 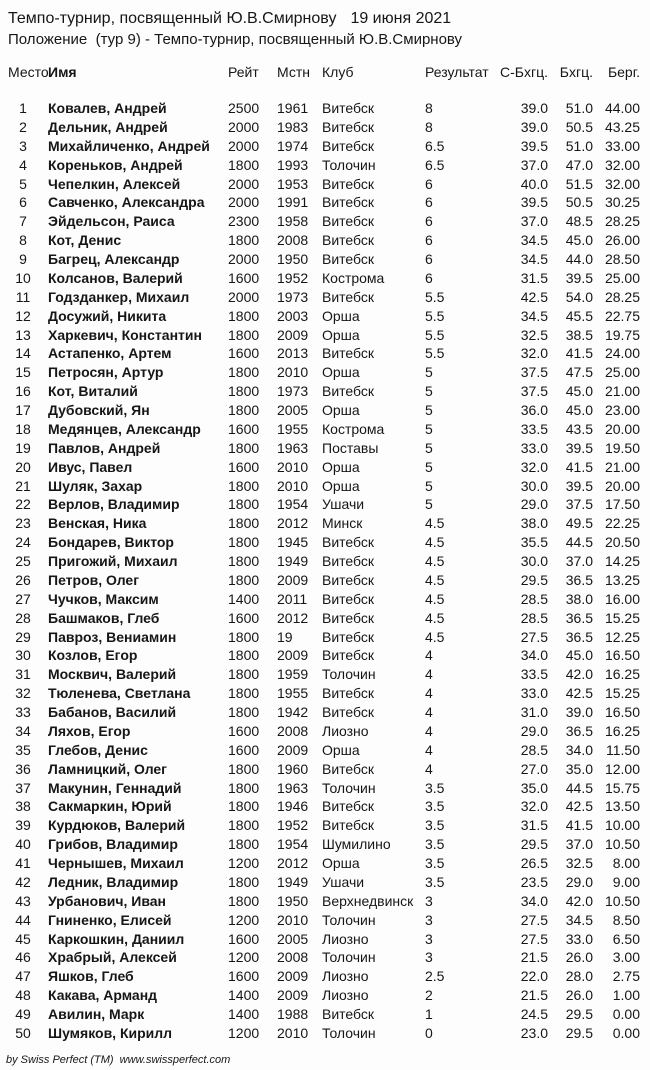 I want to click on cell-bhg: 42.5, so click(x=579, y=806).